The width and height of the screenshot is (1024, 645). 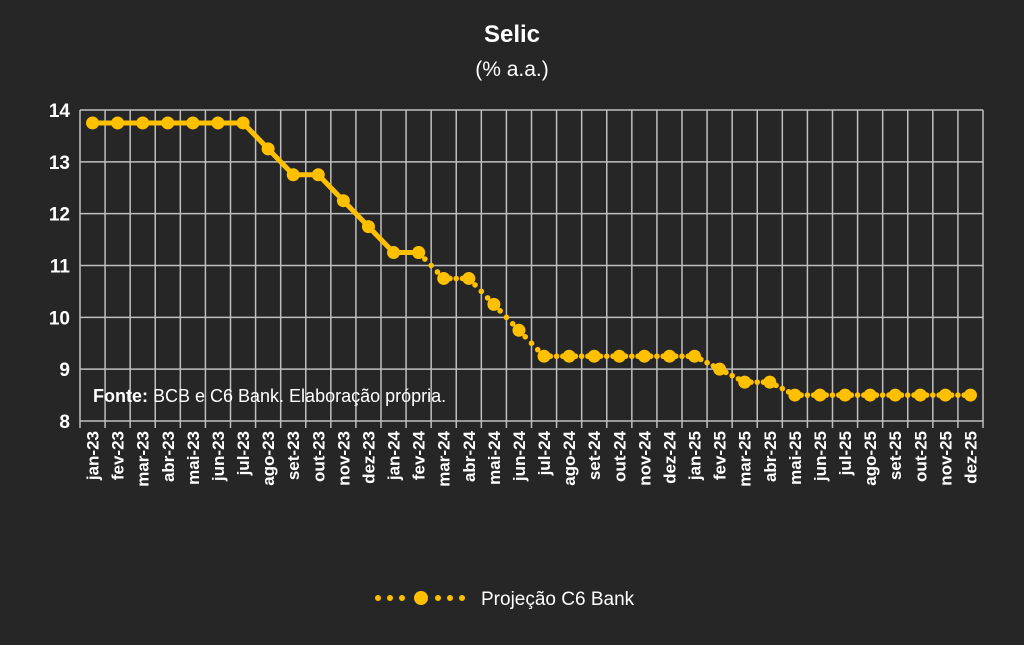 I want to click on y-axis-ticks: 8 9 10 11 12 13 14, so click(x=60, y=267).